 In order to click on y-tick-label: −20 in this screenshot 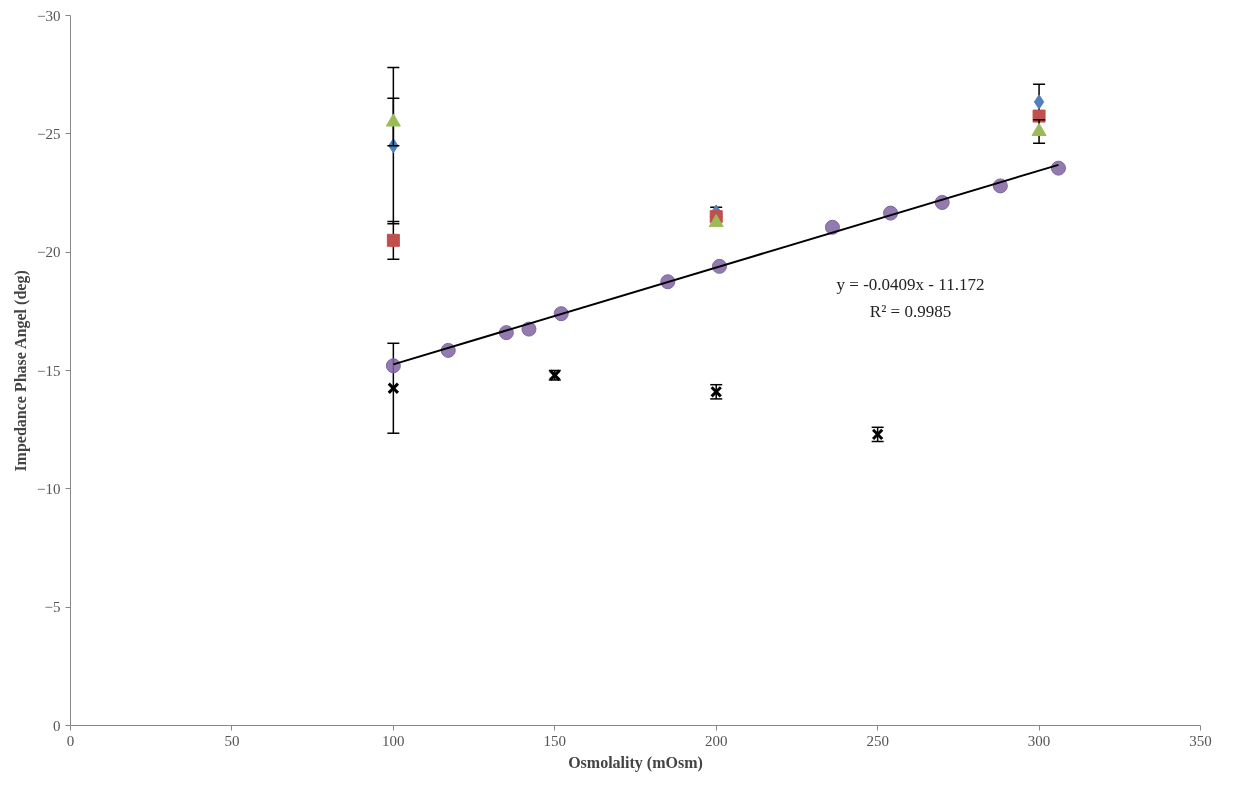, I will do `click(49, 252)`.